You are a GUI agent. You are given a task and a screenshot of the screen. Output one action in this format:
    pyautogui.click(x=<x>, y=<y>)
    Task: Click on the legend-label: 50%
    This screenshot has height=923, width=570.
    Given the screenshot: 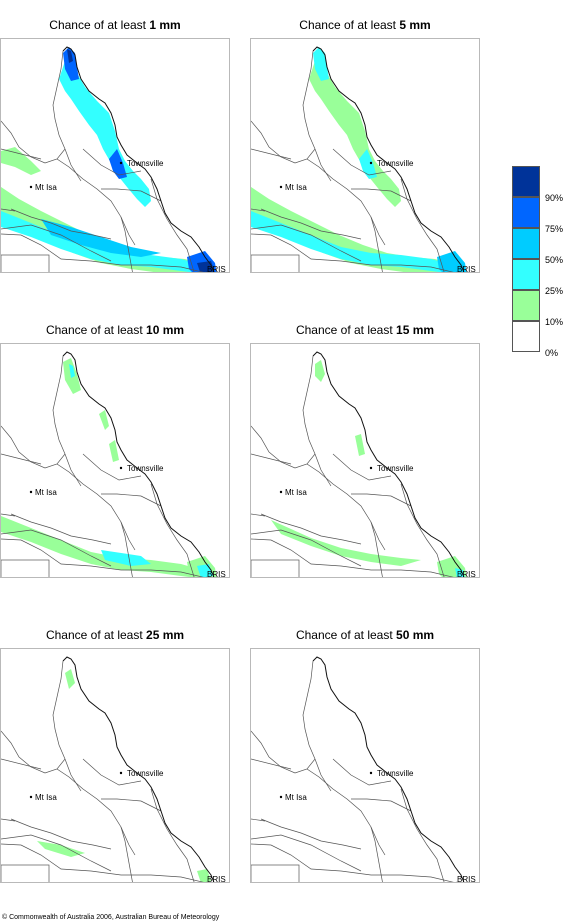 What is the action you would take?
    pyautogui.click(x=554, y=260)
    